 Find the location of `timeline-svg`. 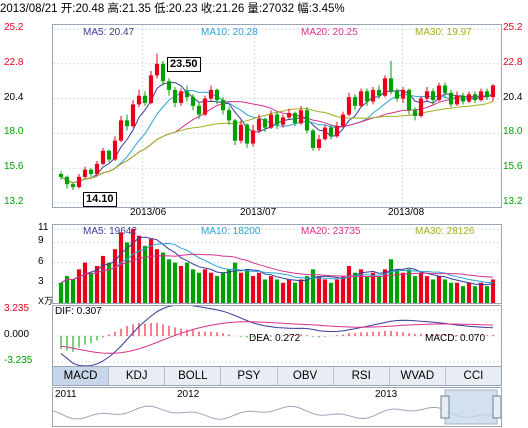

timeline-svg is located at coordinates (277, 407).